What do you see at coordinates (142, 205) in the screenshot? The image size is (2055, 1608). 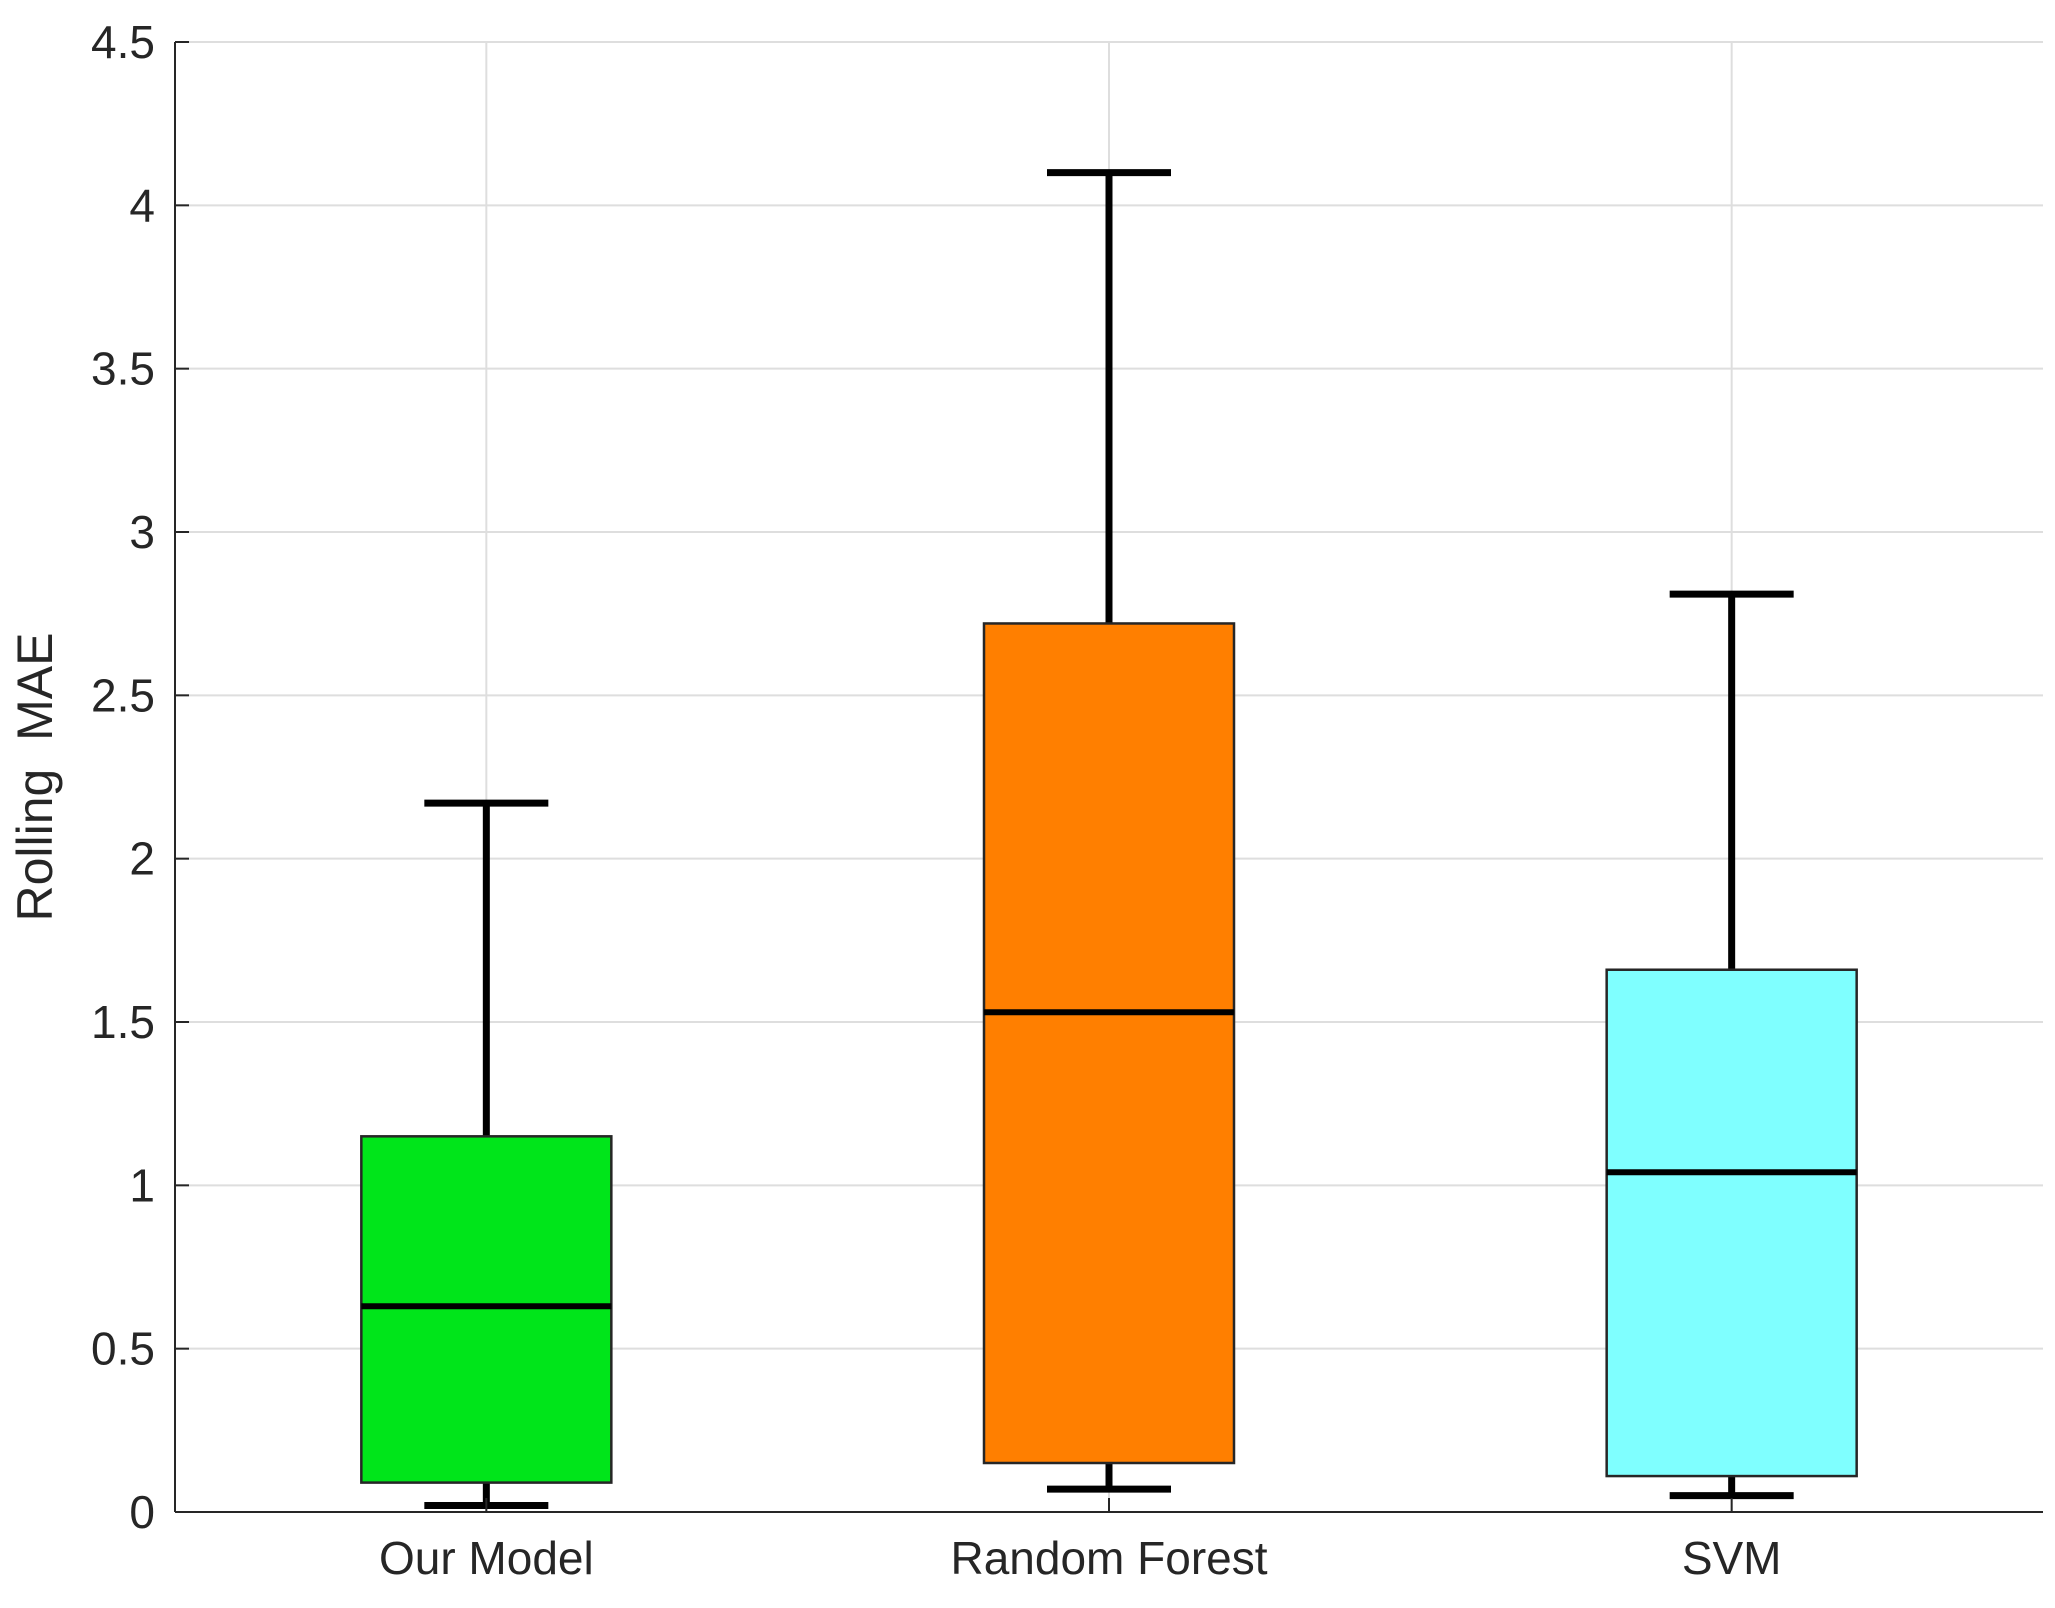 I see `y-tick-label: 4` at bounding box center [142, 205].